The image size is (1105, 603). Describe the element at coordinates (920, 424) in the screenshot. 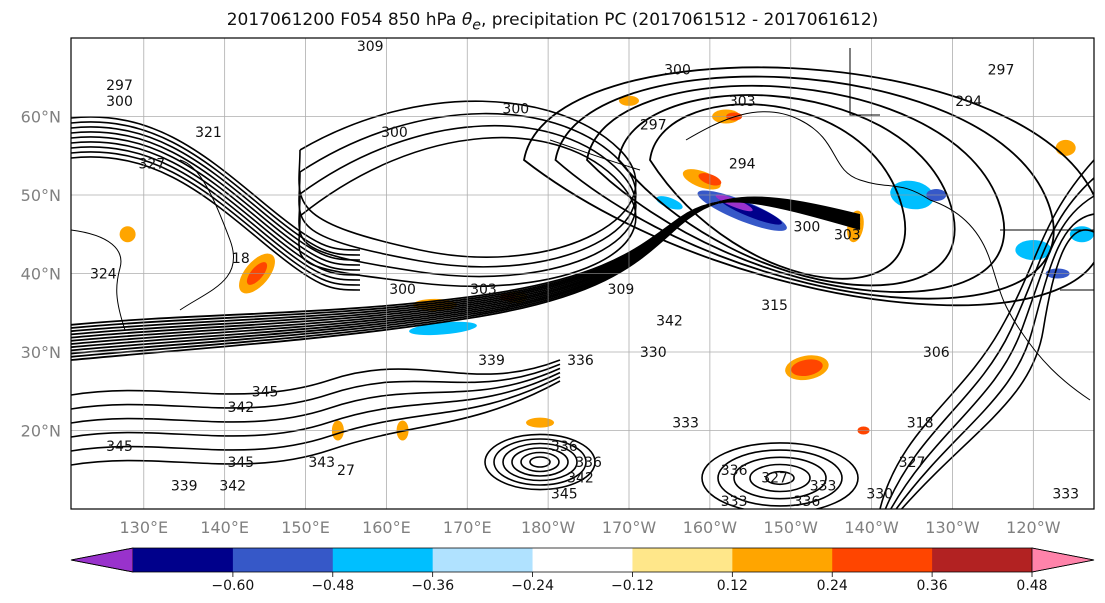

I see `contour-label: 318` at that location.